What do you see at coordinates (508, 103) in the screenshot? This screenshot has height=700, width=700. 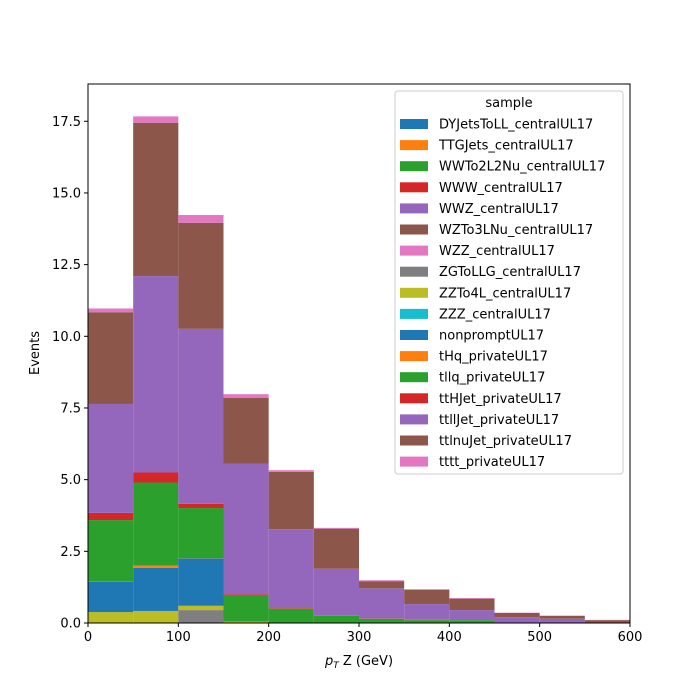 I see `legend-title: sample` at bounding box center [508, 103].